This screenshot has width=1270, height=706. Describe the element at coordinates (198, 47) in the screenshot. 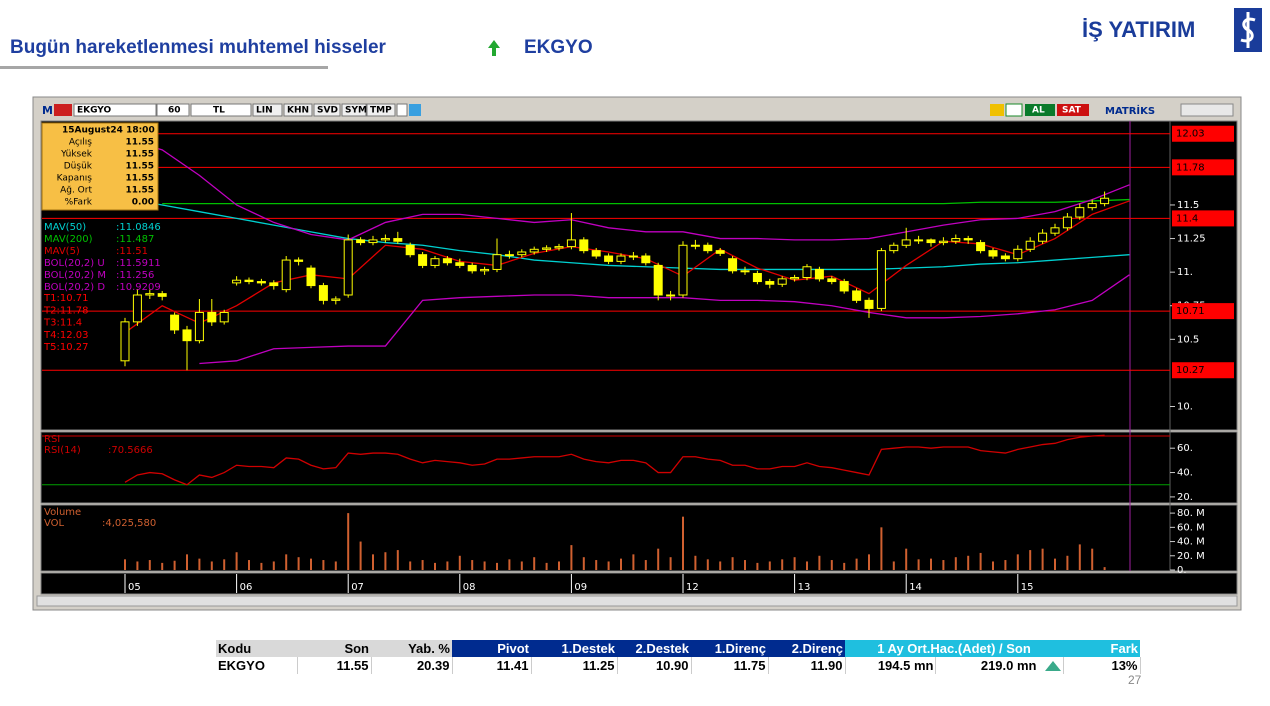

I see `page-title: Bugün hareketlenmesi muhtemel hisseler` at that location.